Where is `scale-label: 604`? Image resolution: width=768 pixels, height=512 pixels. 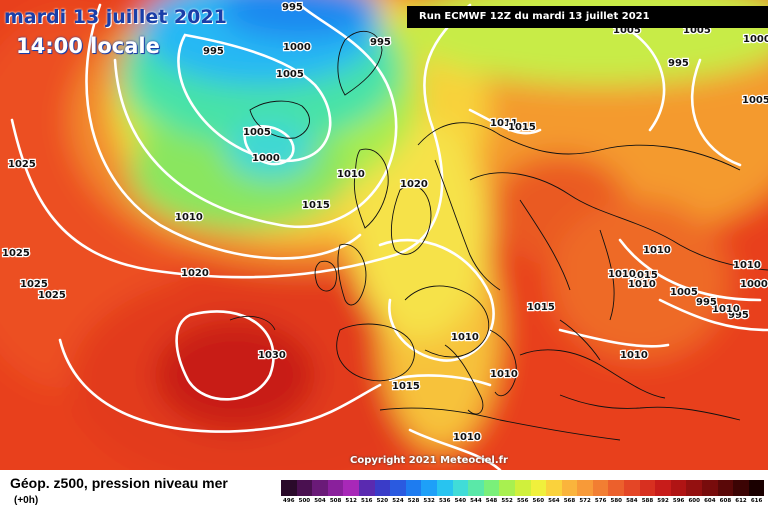
scale-label: 604 is located at coordinates (710, 501).